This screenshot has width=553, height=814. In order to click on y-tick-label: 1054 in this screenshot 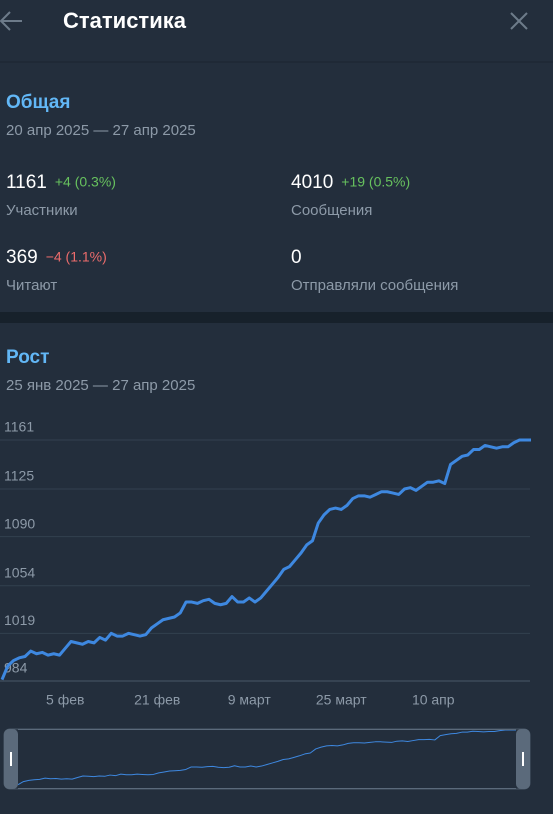, I will do `click(19, 572)`.